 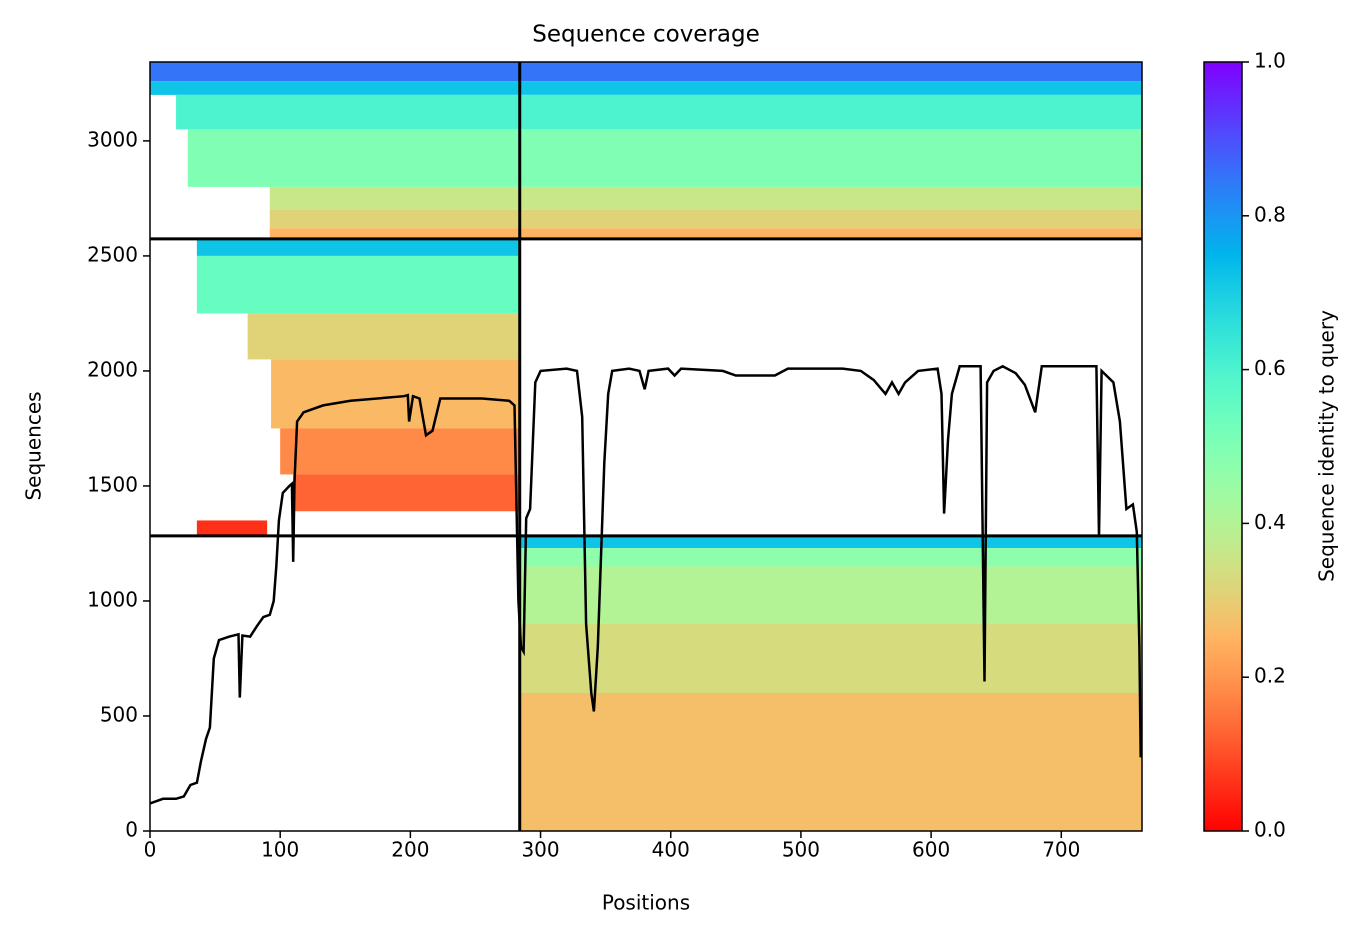 I want to click on y-tick-label: 1000, so click(x=112, y=599).